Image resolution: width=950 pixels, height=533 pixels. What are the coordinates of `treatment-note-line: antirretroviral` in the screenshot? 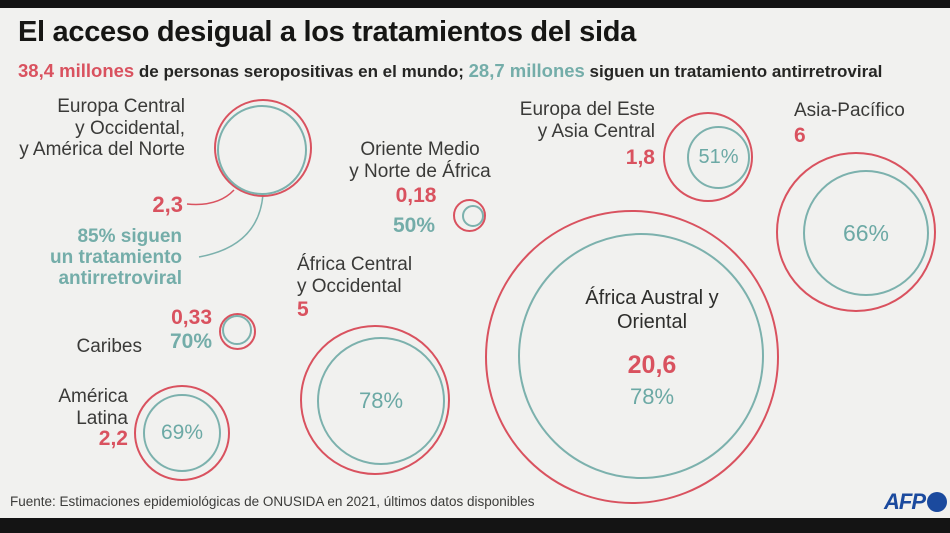 It's located at (120, 278).